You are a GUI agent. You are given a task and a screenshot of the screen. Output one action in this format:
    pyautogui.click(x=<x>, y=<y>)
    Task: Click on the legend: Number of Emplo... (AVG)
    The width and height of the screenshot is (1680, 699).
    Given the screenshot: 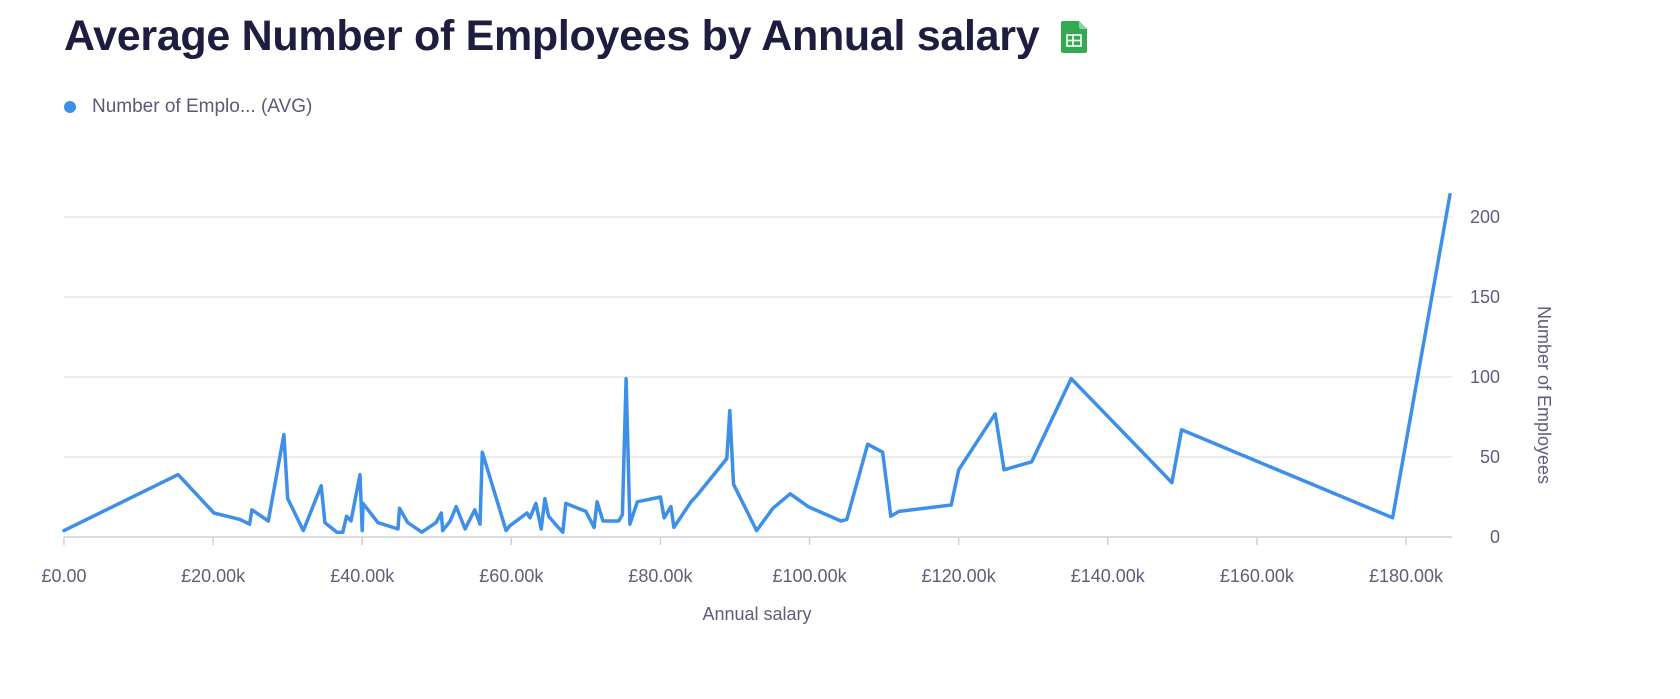 What is the action you would take?
    pyautogui.click(x=188, y=107)
    